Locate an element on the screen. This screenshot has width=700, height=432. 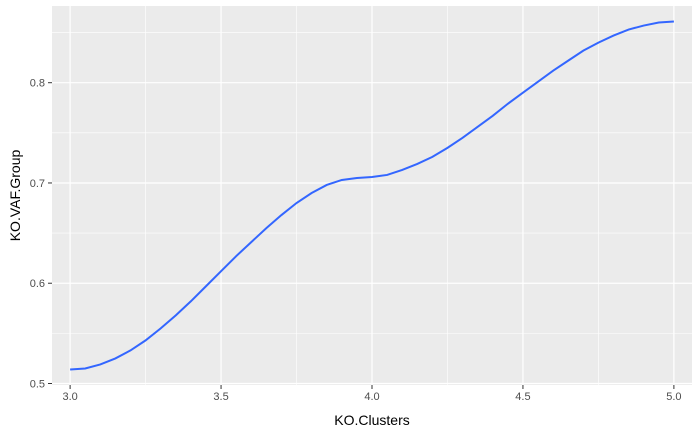
y-axis-title: KO.VAF.Group is located at coordinates (15, 196).